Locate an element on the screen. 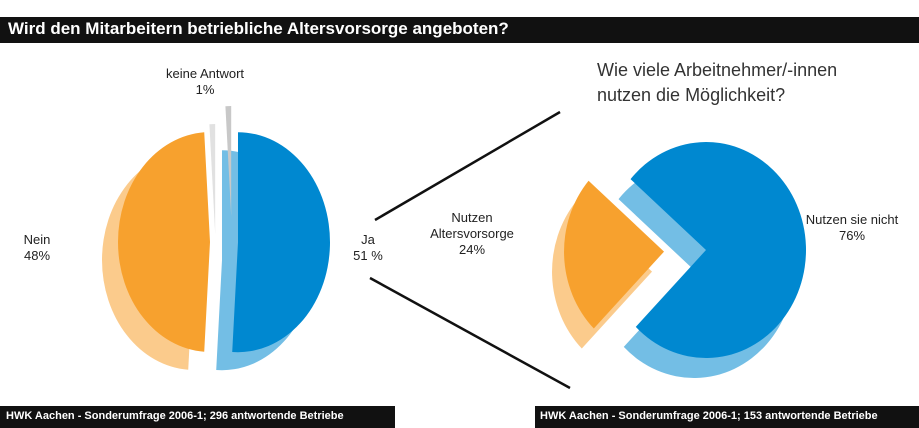 Image resolution: width=919 pixels, height=428 pixels. slice-value: 24% is located at coordinates (472, 249).